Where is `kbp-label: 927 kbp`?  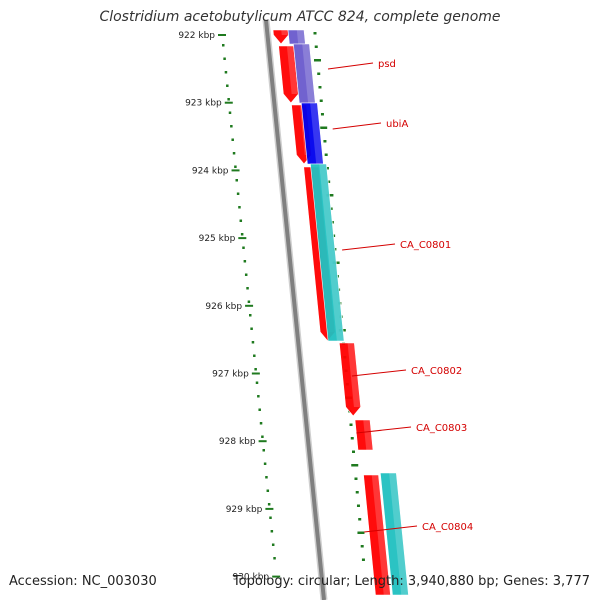 kbp-label: 927 kbp is located at coordinates (230, 375).